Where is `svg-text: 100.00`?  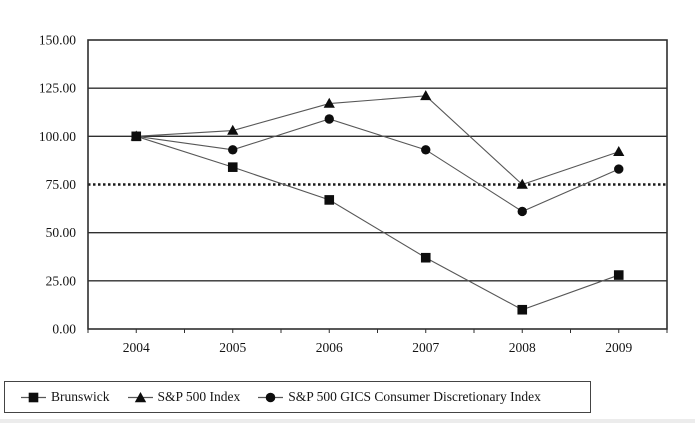
svg-text: 100.00 is located at coordinates (57, 136).